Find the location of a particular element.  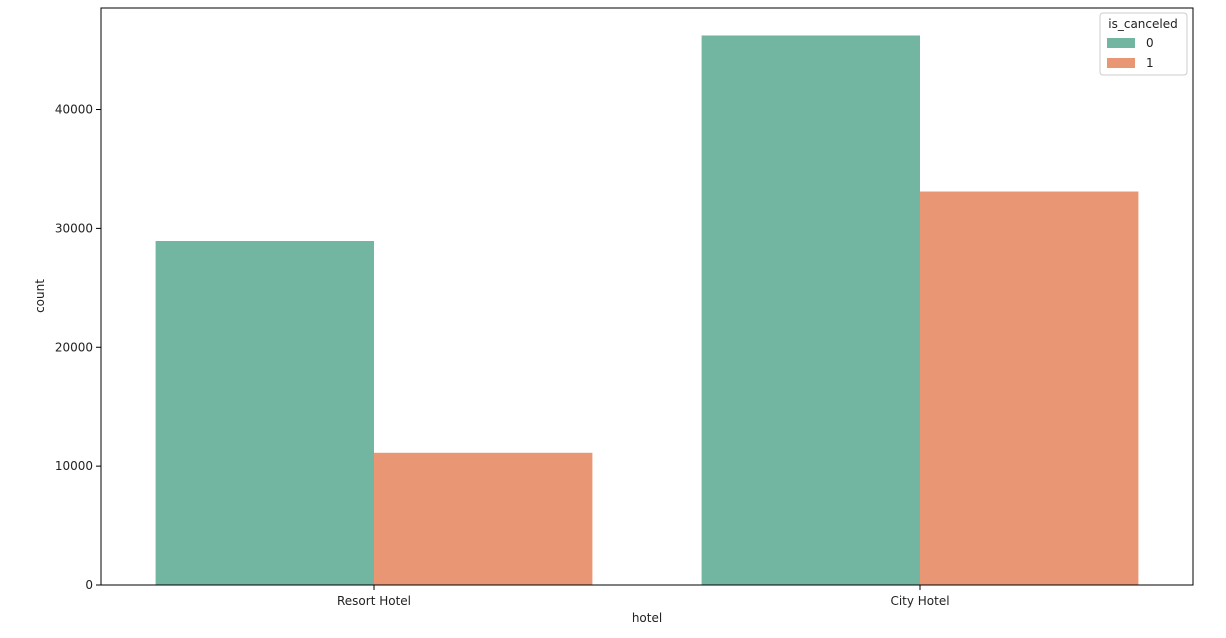

x-tick-label: Resort Hotel is located at coordinates (374, 601).